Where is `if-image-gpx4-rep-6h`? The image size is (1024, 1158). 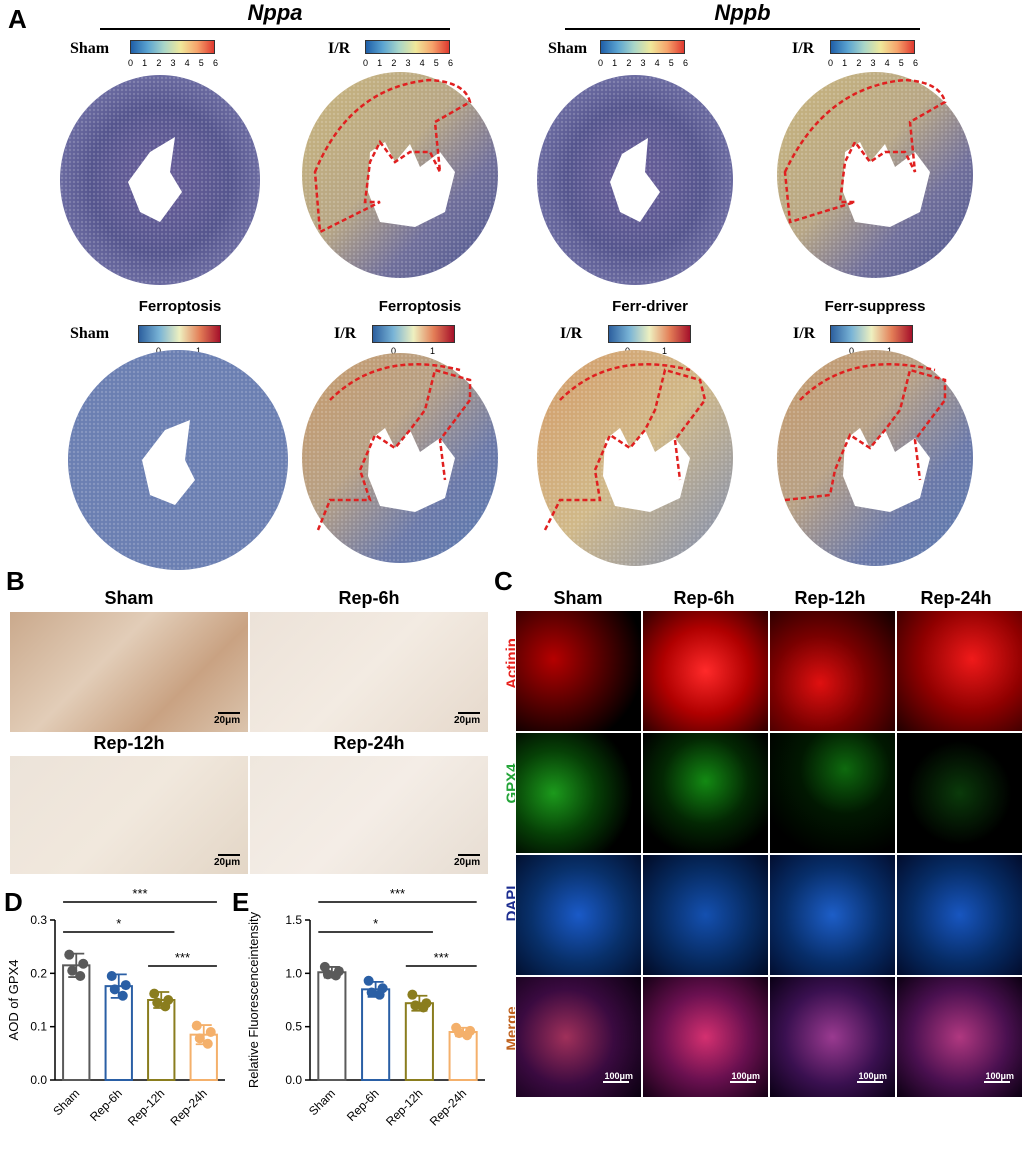 if-image-gpx4-rep-6h is located at coordinates (705, 793).